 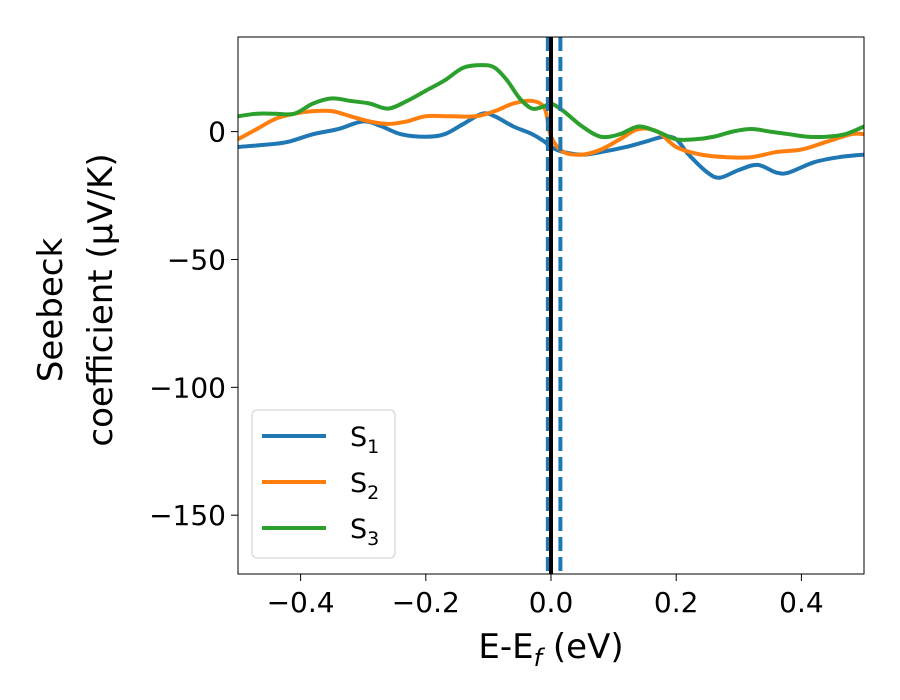 What do you see at coordinates (101, 299) in the screenshot?
I see `y-axis-label-line2: coefficient (μV/K)` at bounding box center [101, 299].